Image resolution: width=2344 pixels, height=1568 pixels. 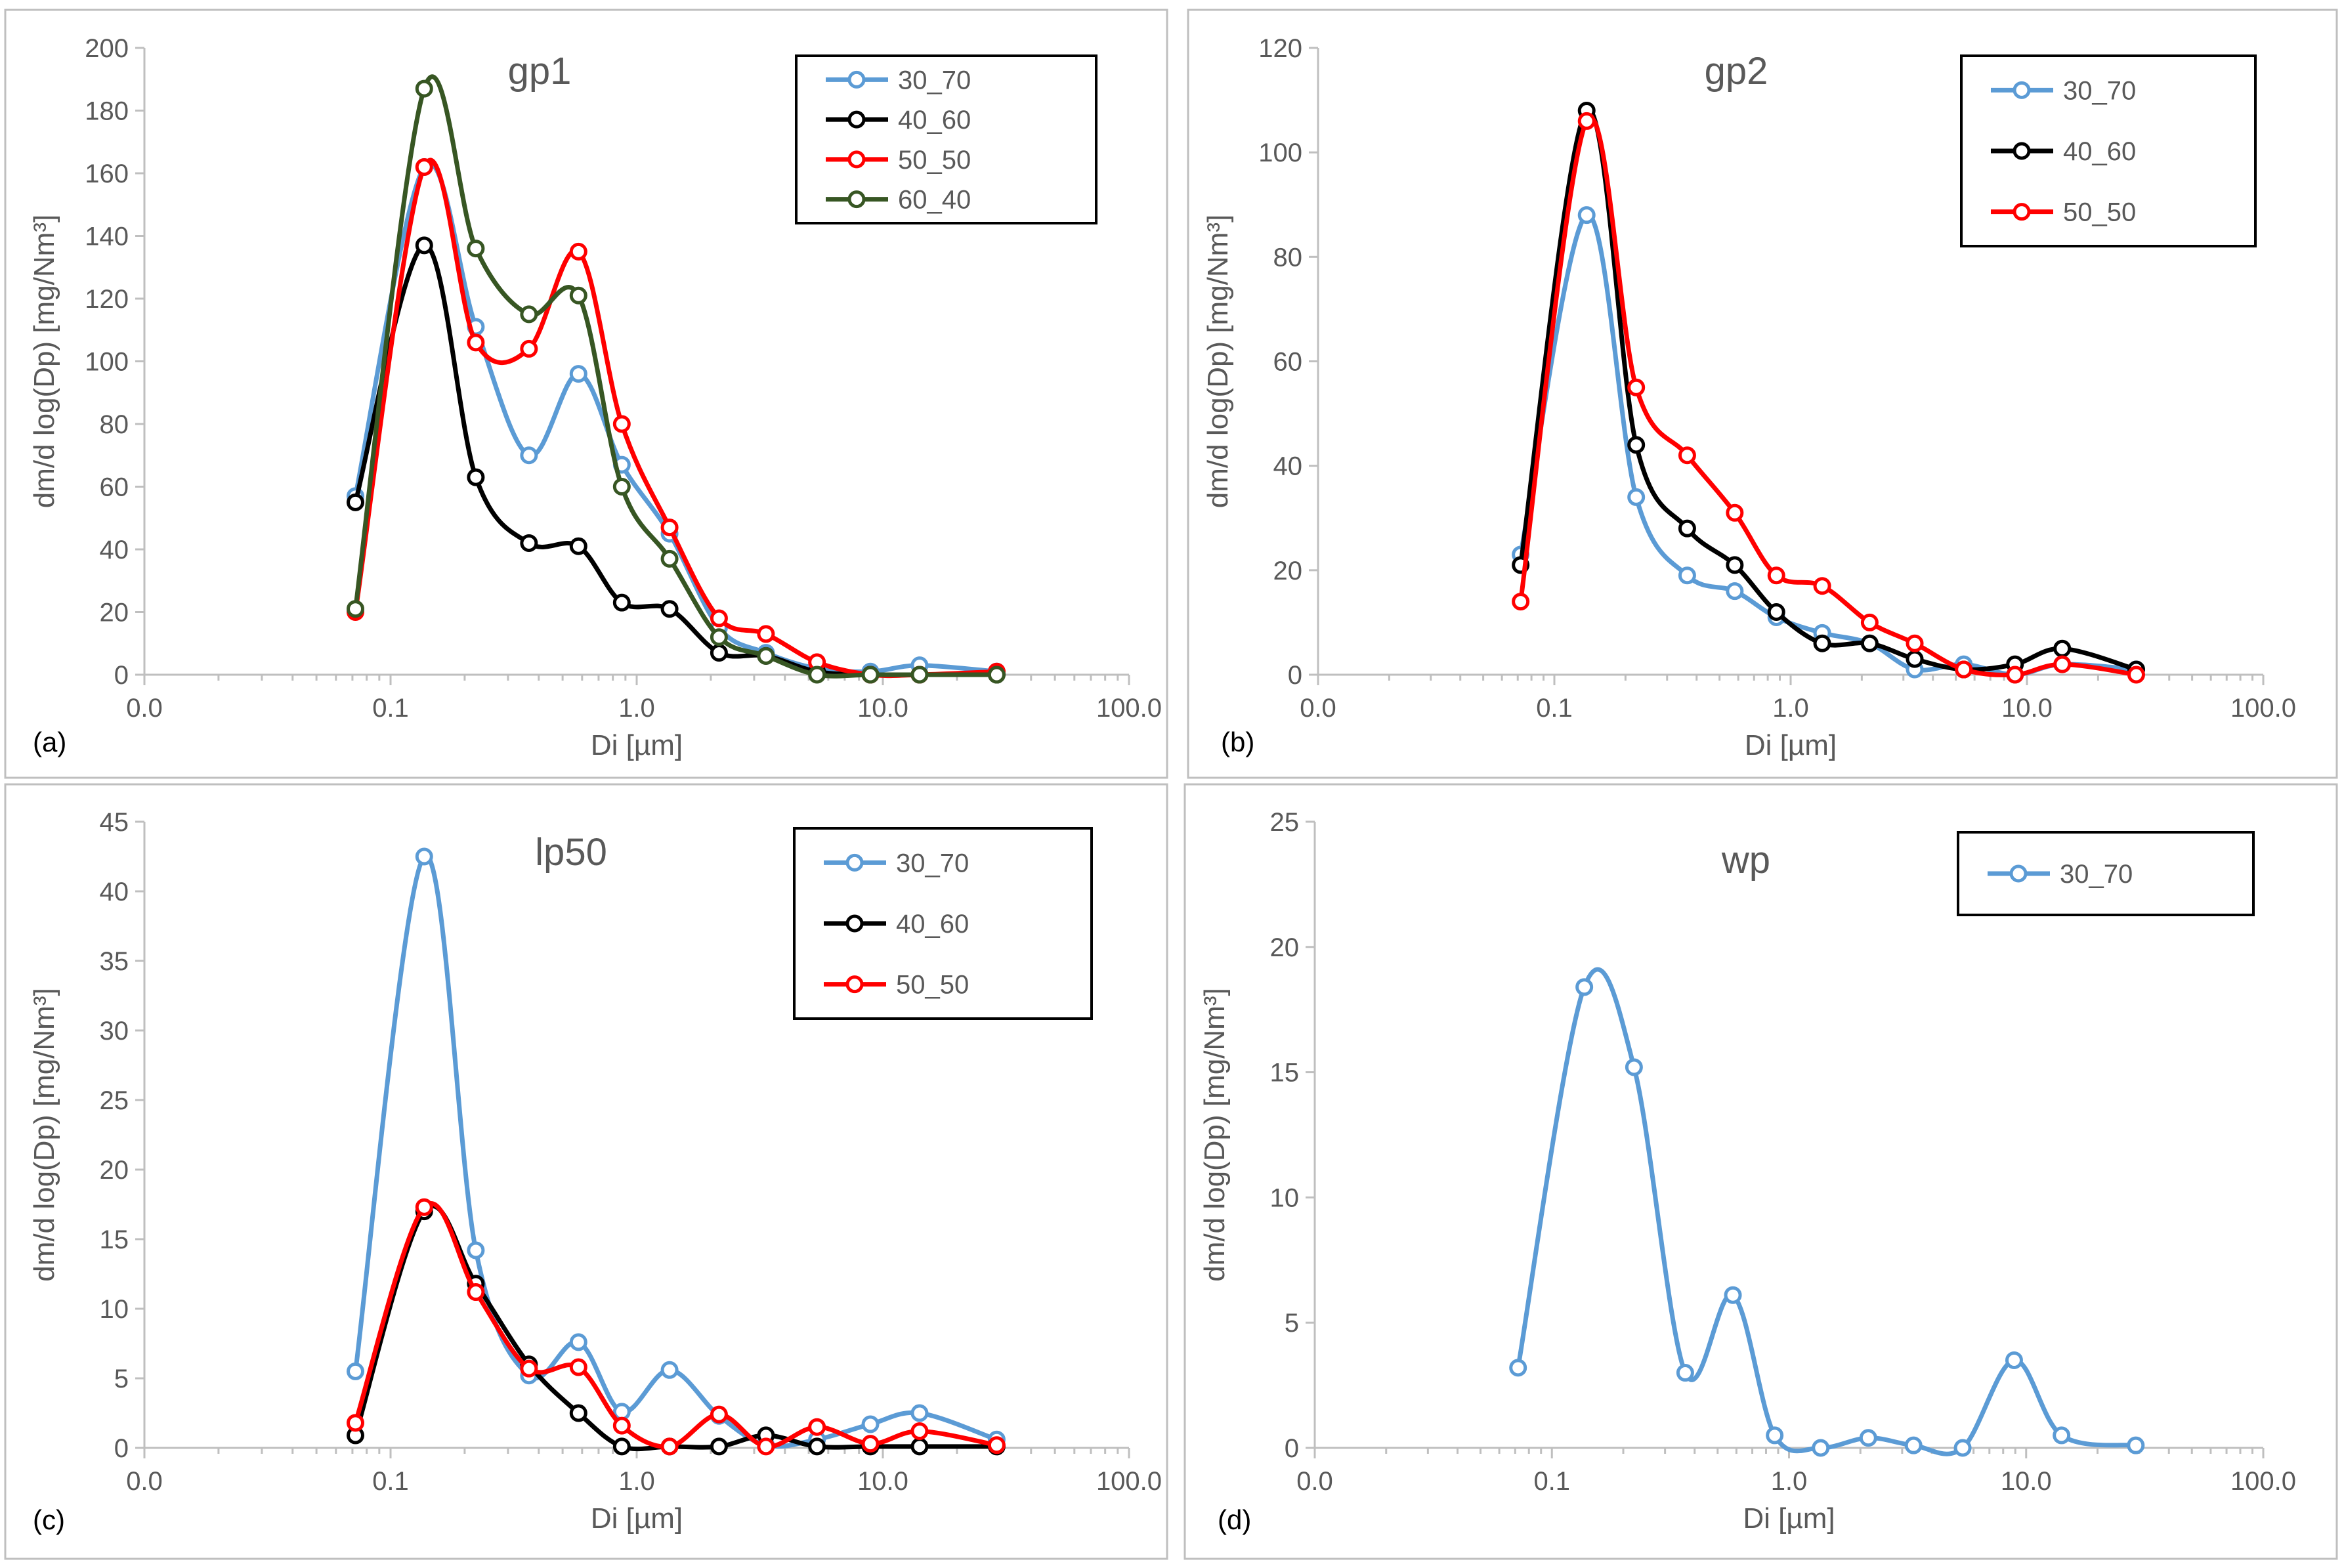 What do you see at coordinates (49, 742) in the screenshot?
I see `panel-label: (a)` at bounding box center [49, 742].